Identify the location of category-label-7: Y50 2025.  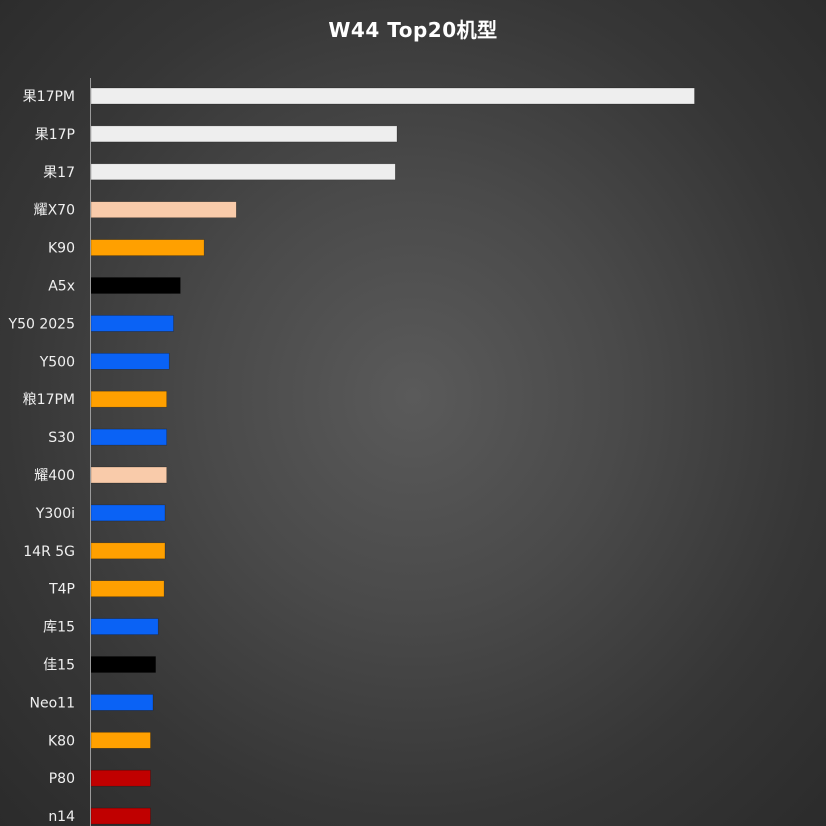
(41, 324).